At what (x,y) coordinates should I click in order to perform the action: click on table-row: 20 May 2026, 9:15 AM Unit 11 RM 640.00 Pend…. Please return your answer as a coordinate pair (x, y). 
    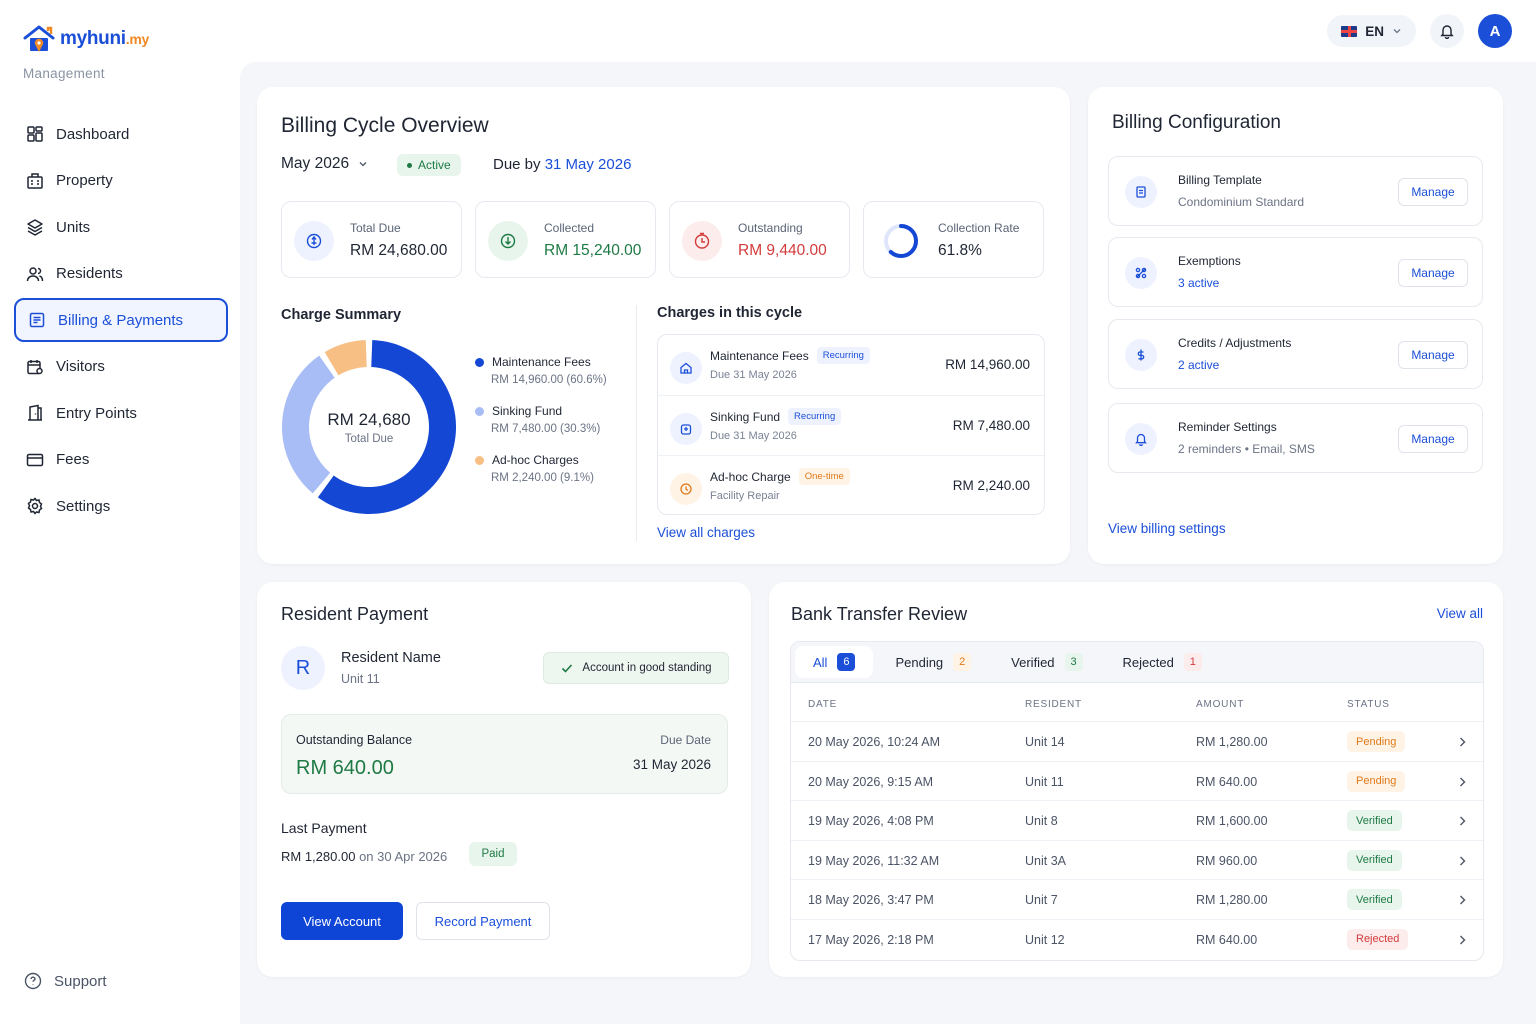
    Looking at the image, I should click on (1137, 782).